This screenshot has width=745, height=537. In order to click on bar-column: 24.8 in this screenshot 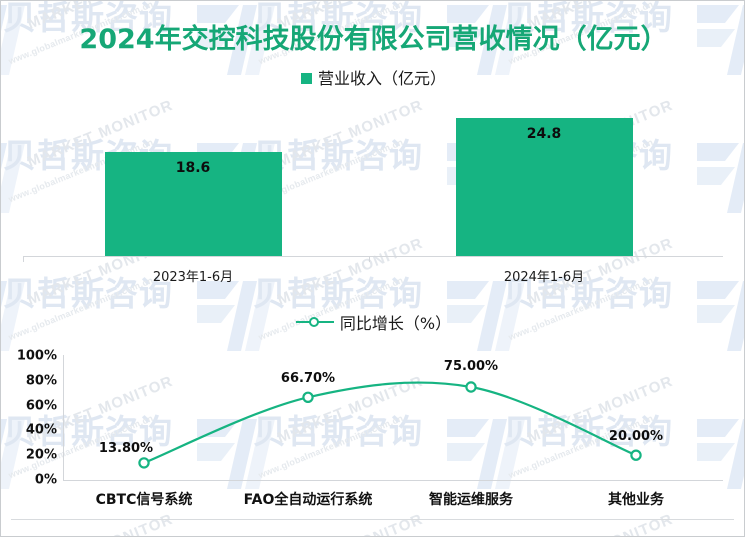, I will do `click(544, 186)`.